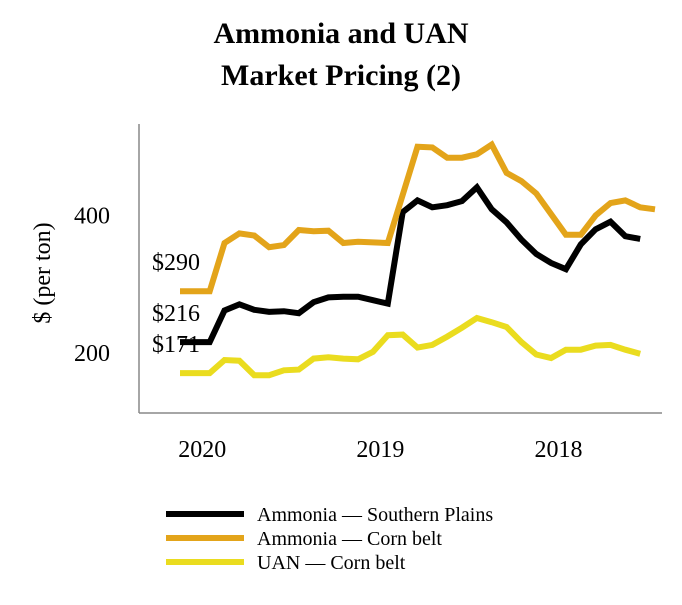 Image resolution: width=682 pixels, height=605 pixels. What do you see at coordinates (176, 263) in the screenshot?
I see `data-label: $290` at bounding box center [176, 263].